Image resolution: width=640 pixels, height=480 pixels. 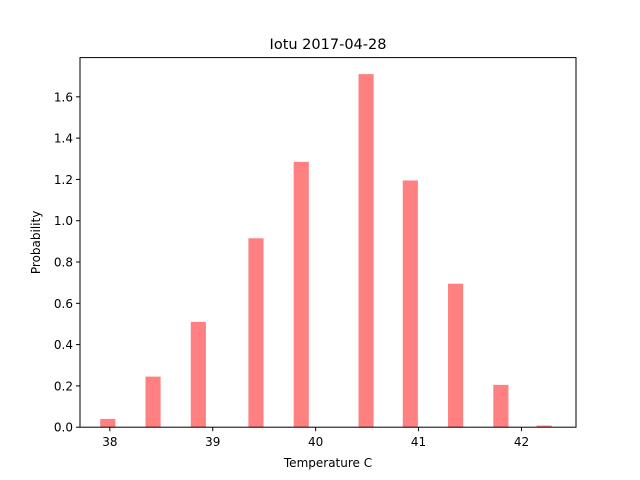 I want to click on y-tick-label: 0.2, so click(x=63, y=386).